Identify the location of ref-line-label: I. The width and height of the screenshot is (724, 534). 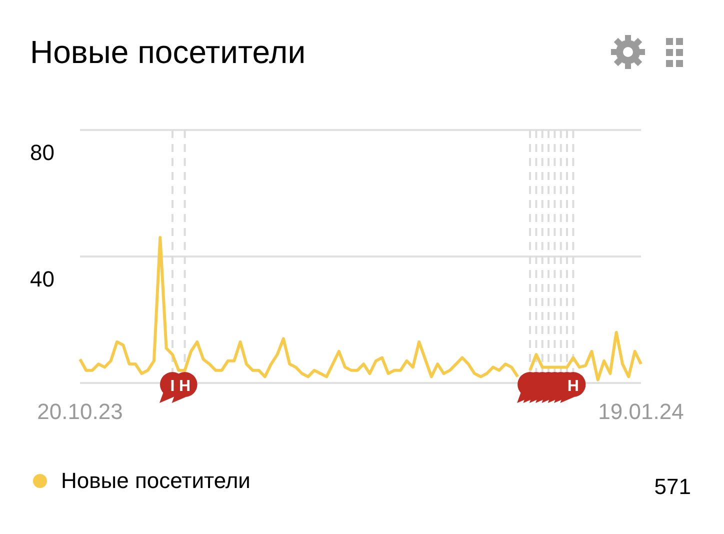
(172, 386).